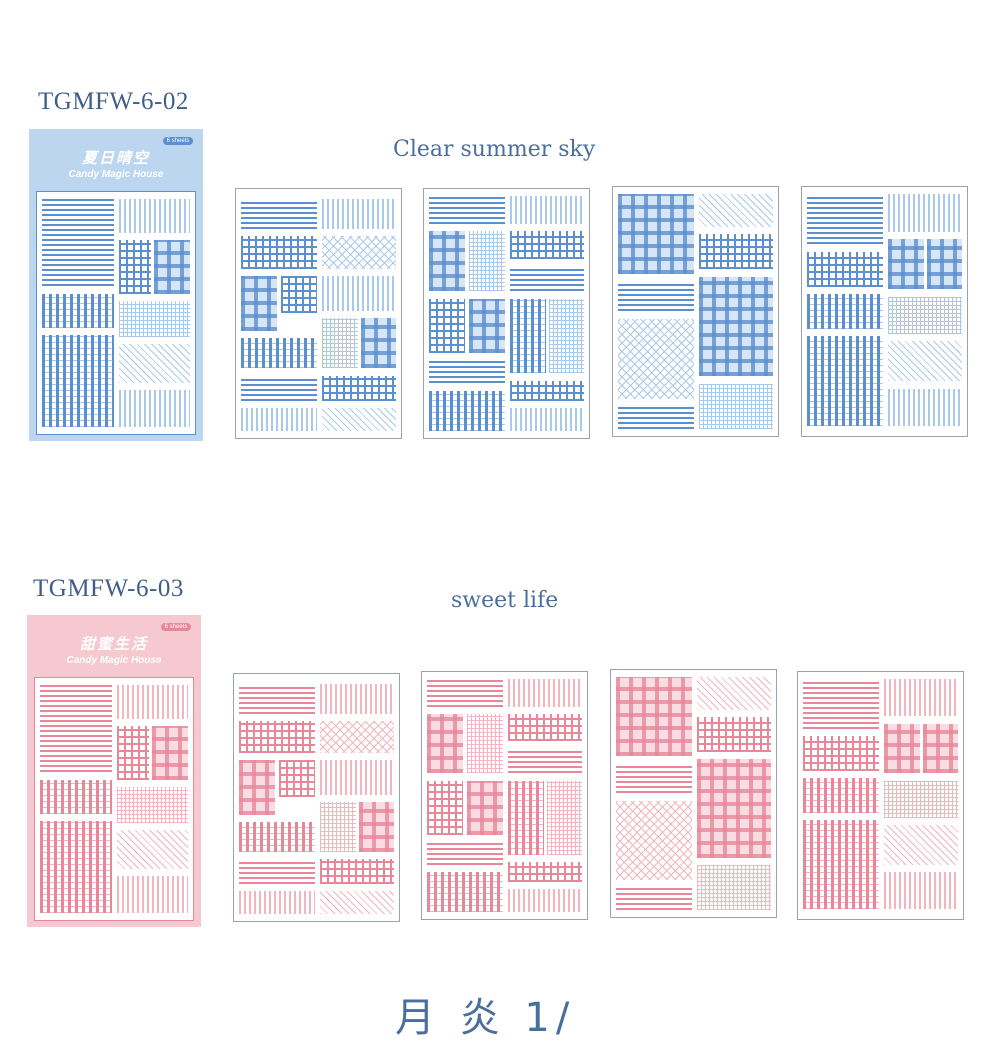  I want to click on sticker-package: 6 sheets 甜蜜生活 Candy Magic House, so click(114, 771).